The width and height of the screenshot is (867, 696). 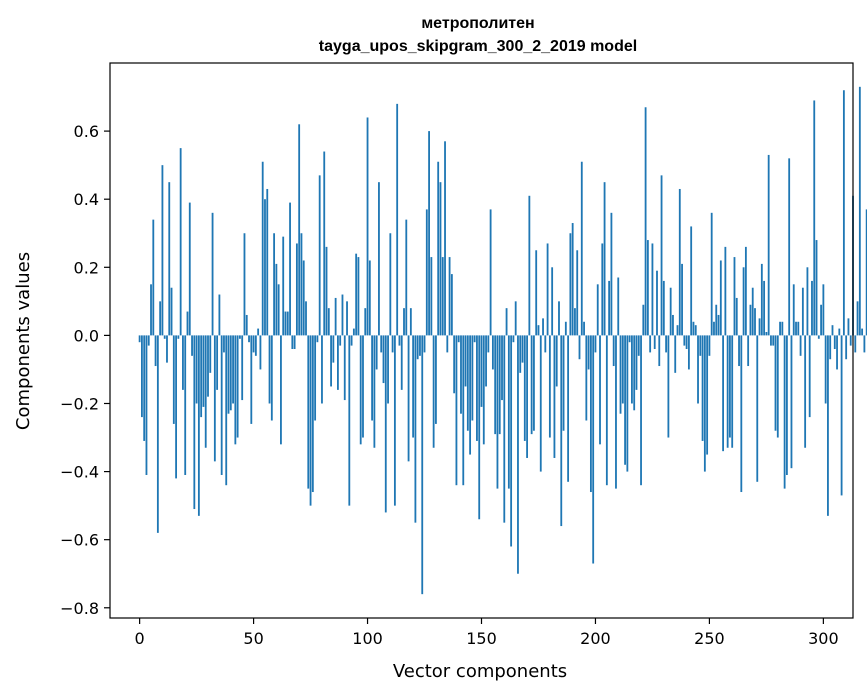 What do you see at coordinates (86, 267) in the screenshot?
I see `y-tick-label: 0.2` at bounding box center [86, 267].